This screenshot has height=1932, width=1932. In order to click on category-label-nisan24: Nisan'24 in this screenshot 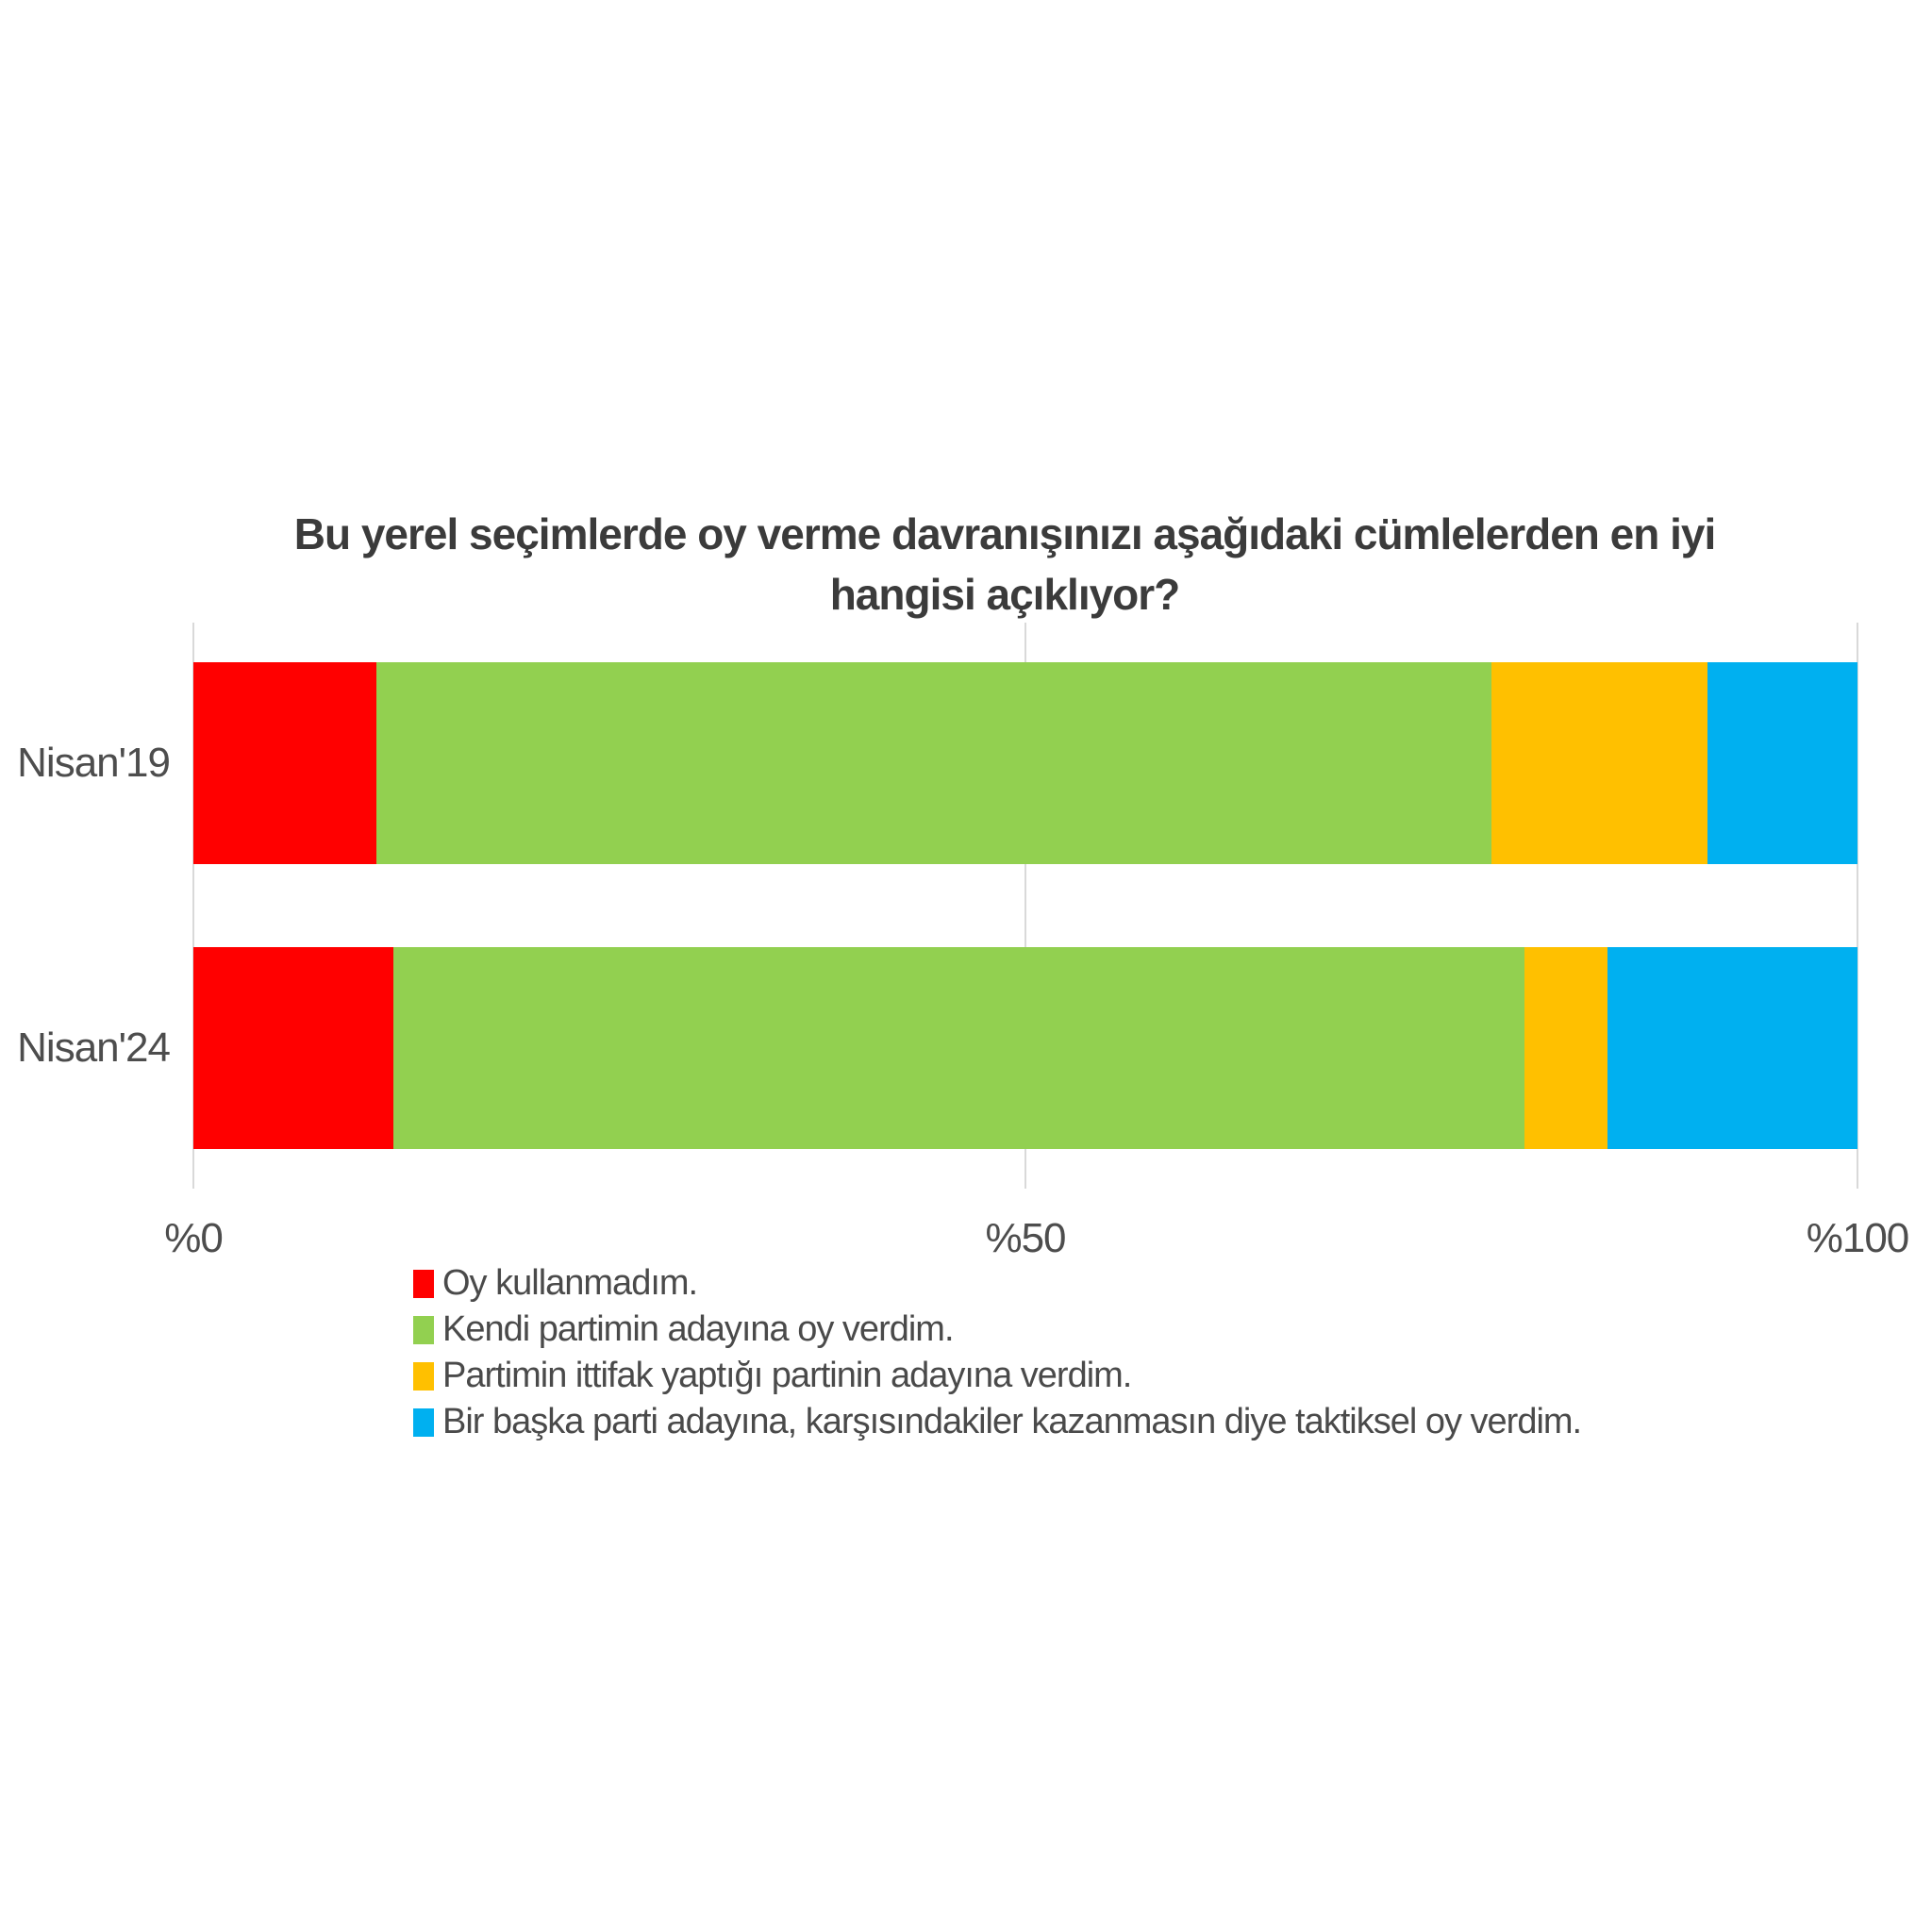, I will do `click(94, 1047)`.